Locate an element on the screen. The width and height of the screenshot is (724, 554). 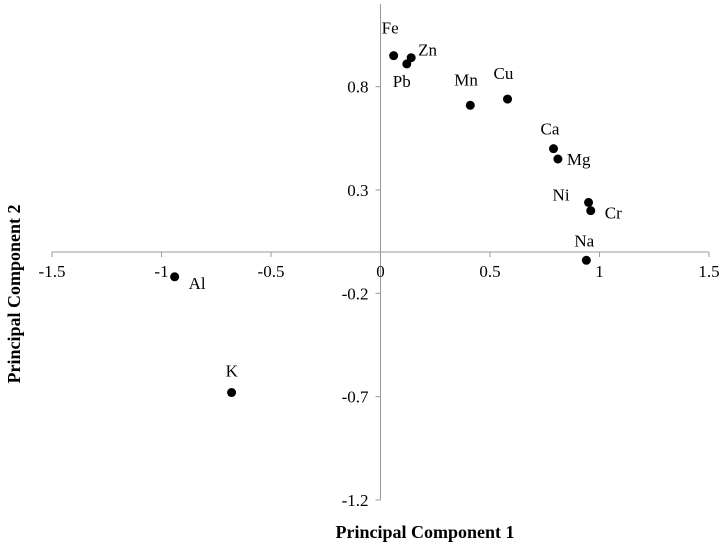
data-point-ni is located at coordinates (589, 202).